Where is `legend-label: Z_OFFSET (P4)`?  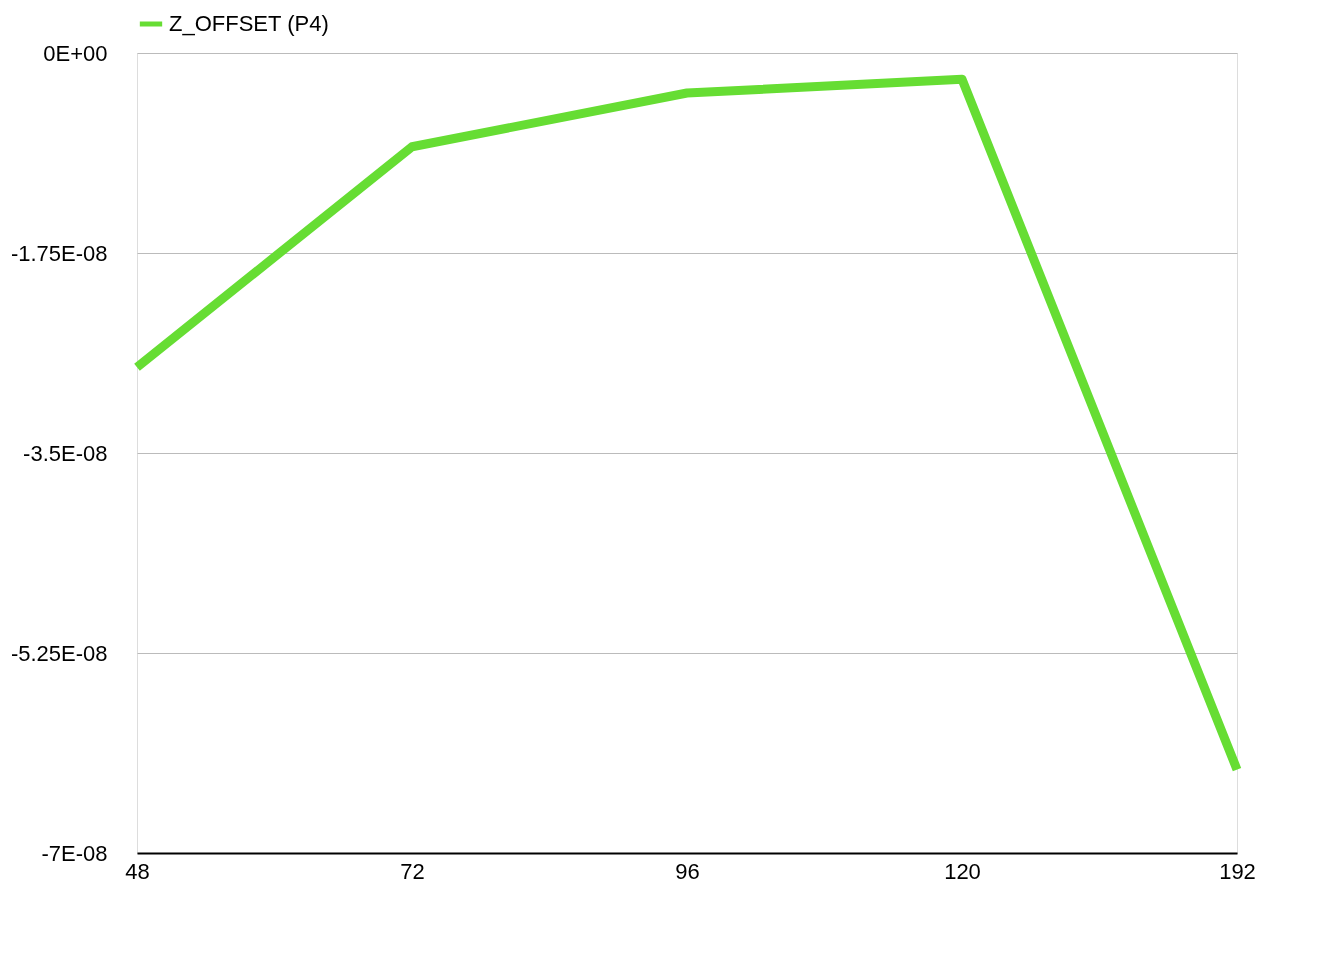 legend-label: Z_OFFSET (P4) is located at coordinates (249, 23).